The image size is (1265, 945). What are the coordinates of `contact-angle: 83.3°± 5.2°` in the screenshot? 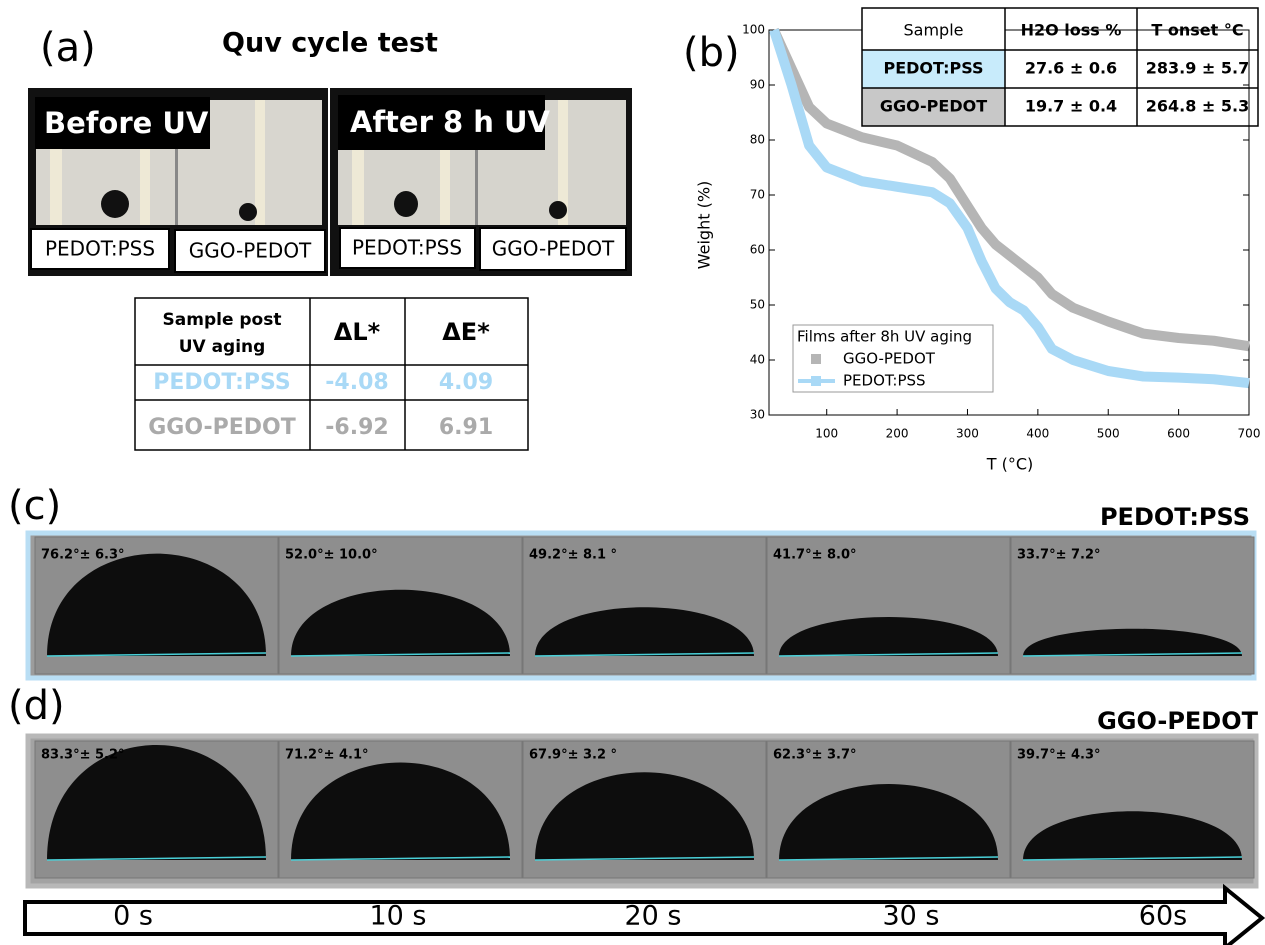 It's located at (83, 755).